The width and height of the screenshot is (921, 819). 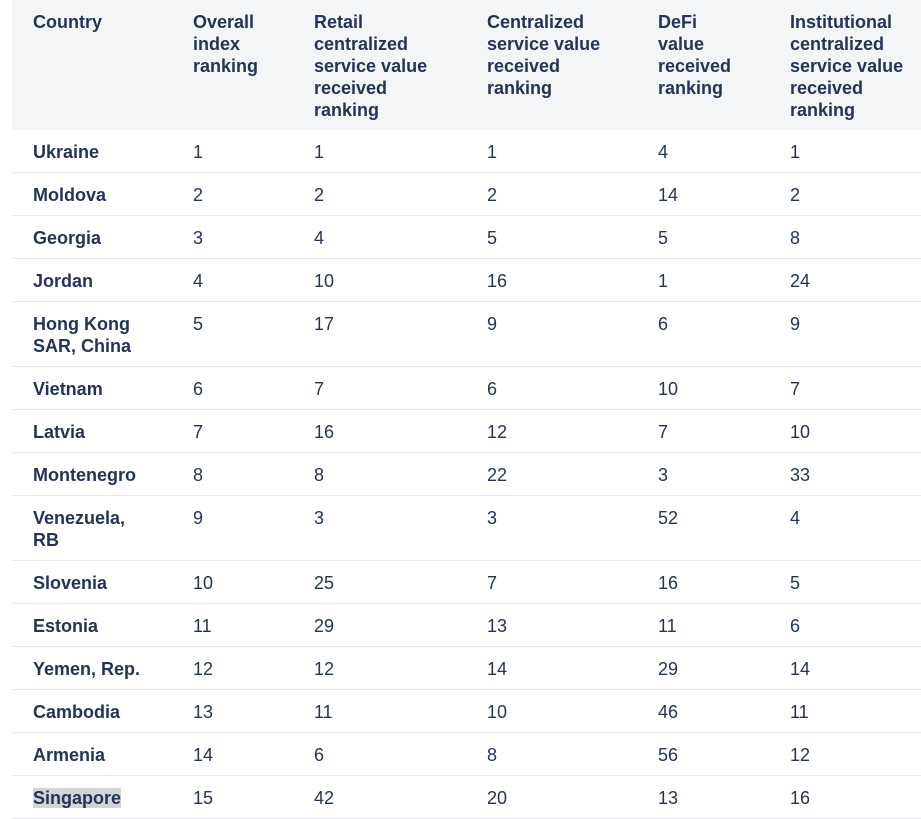 What do you see at coordinates (492, 324) in the screenshot?
I see `rank-value: 9` at bounding box center [492, 324].